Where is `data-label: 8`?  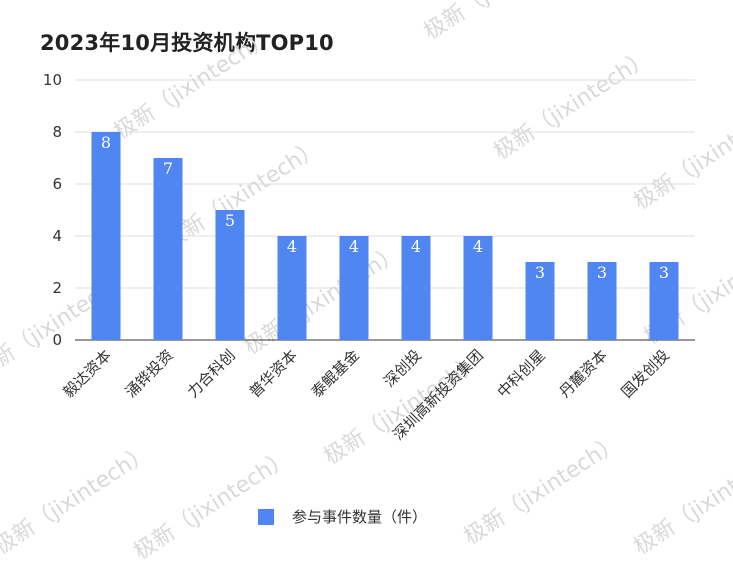 data-label: 8 is located at coordinates (106, 142).